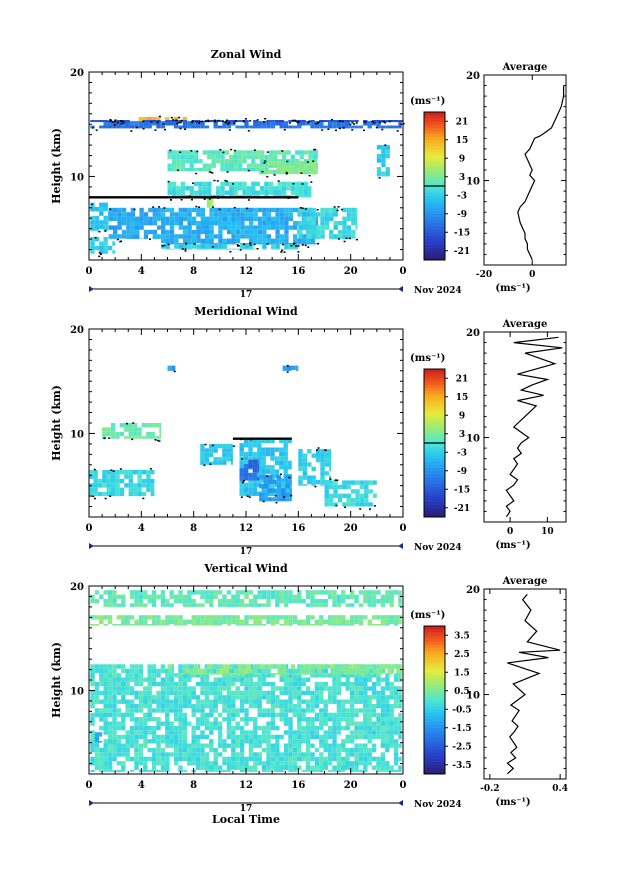  I want to click on colorbar-unit: (ms⁻¹), so click(427, 358).